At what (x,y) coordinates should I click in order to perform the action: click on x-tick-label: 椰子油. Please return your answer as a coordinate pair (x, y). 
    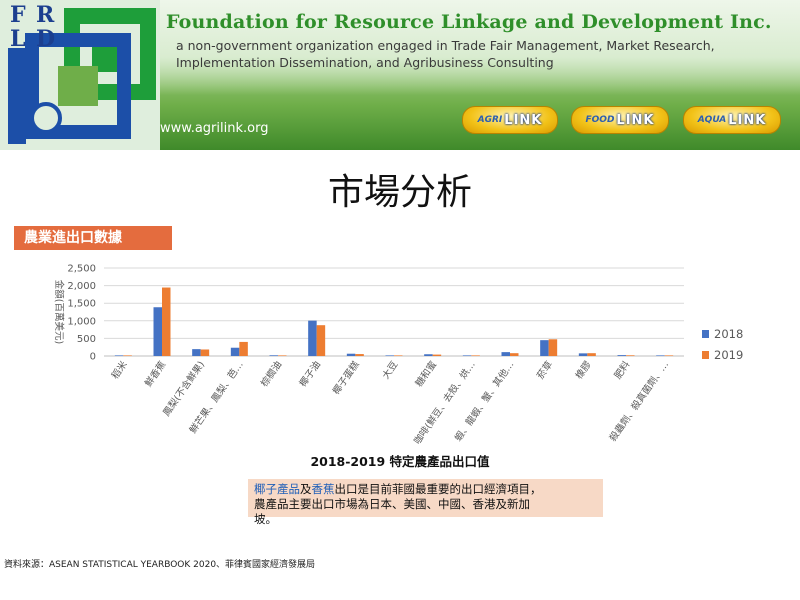
    Looking at the image, I should click on (310, 374).